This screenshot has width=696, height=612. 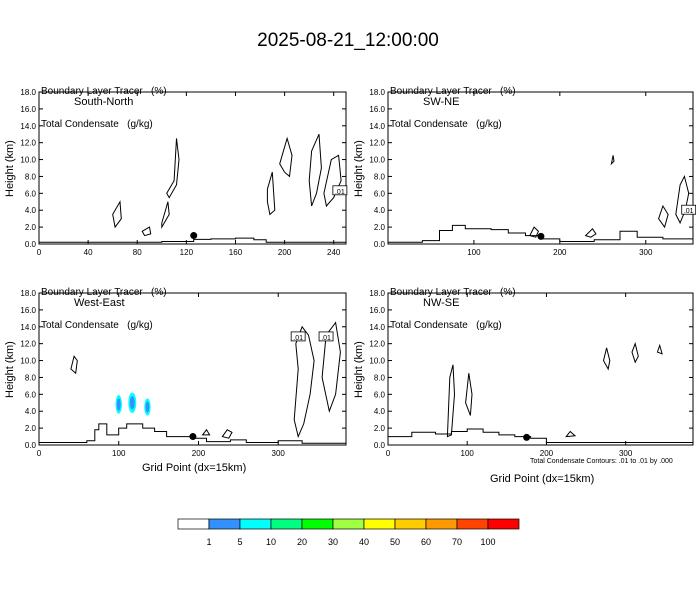 I want to click on colorbar-label: 10, so click(x=271, y=542).